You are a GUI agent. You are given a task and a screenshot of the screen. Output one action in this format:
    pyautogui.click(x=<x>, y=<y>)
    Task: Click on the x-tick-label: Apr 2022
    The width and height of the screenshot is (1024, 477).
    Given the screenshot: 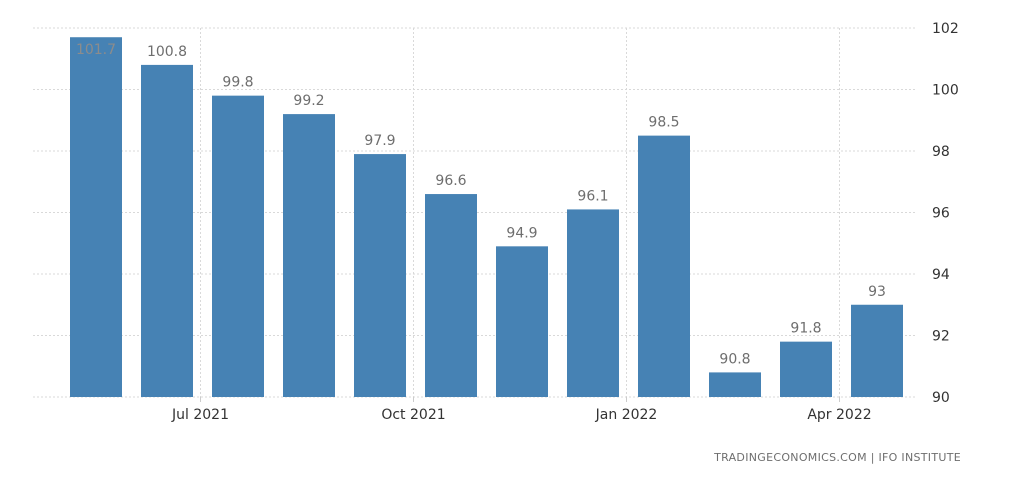 What is the action you would take?
    pyautogui.click(x=839, y=415)
    